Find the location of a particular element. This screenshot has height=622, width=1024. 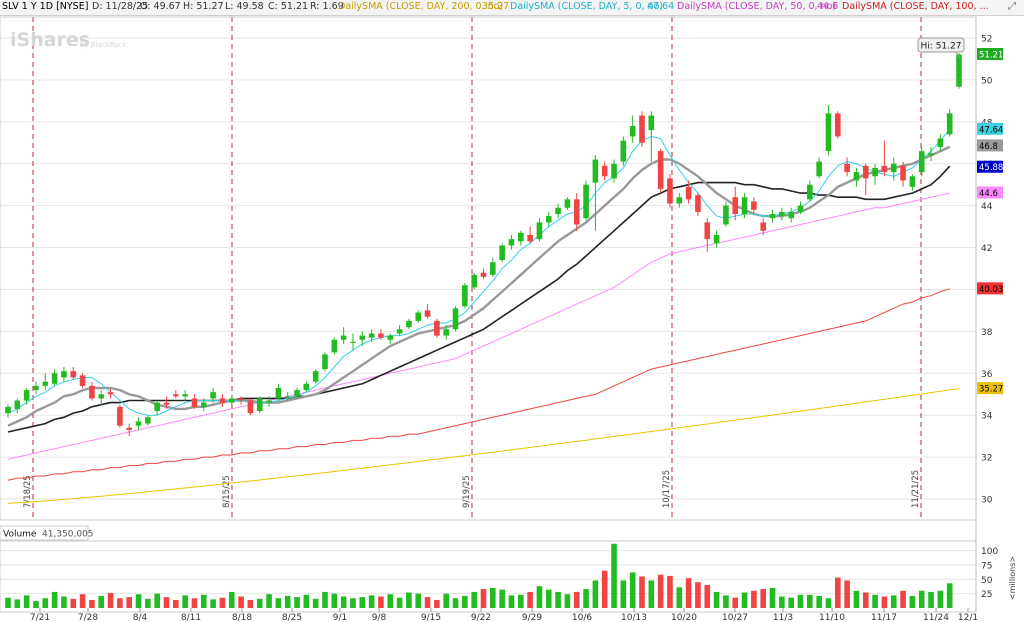

event-date-label: 7/18/25 is located at coordinates (28, 491).